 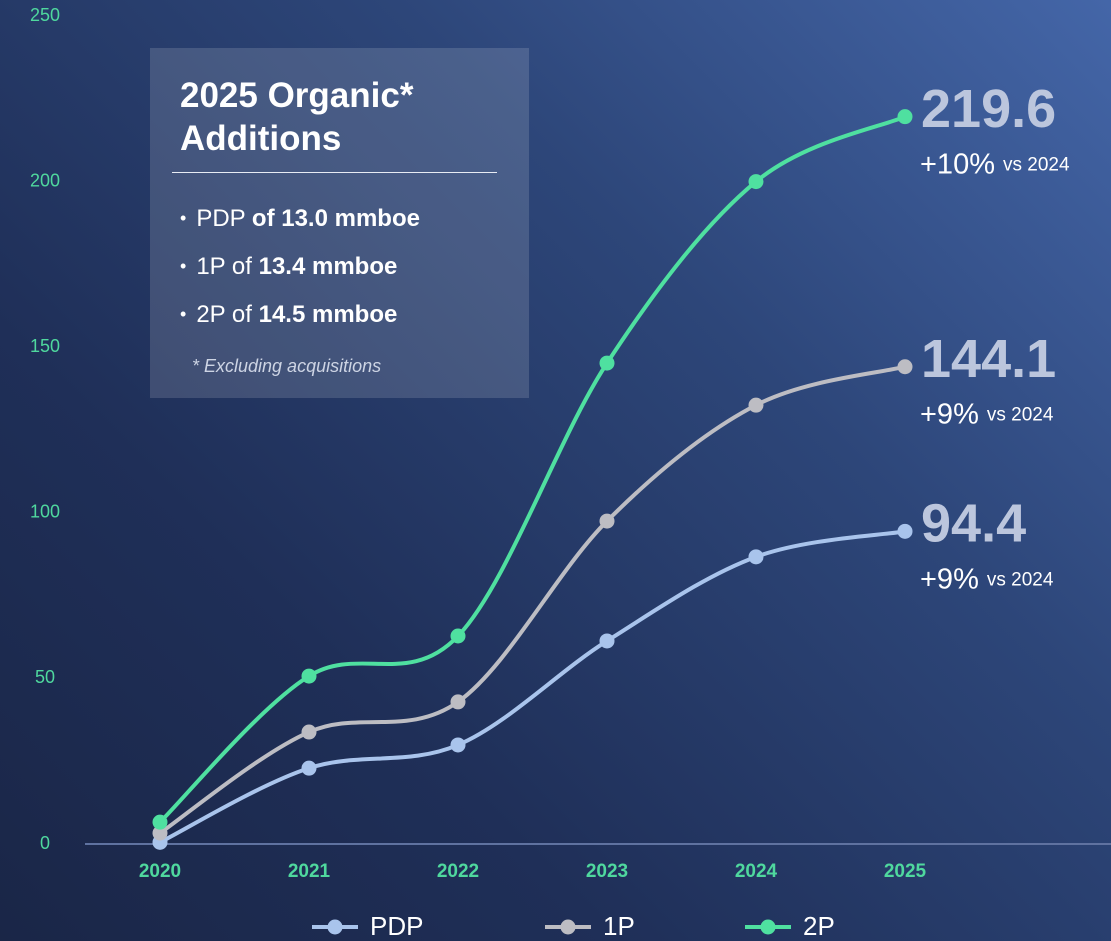 I want to click on bullet-text: 2P of, so click(x=224, y=314).